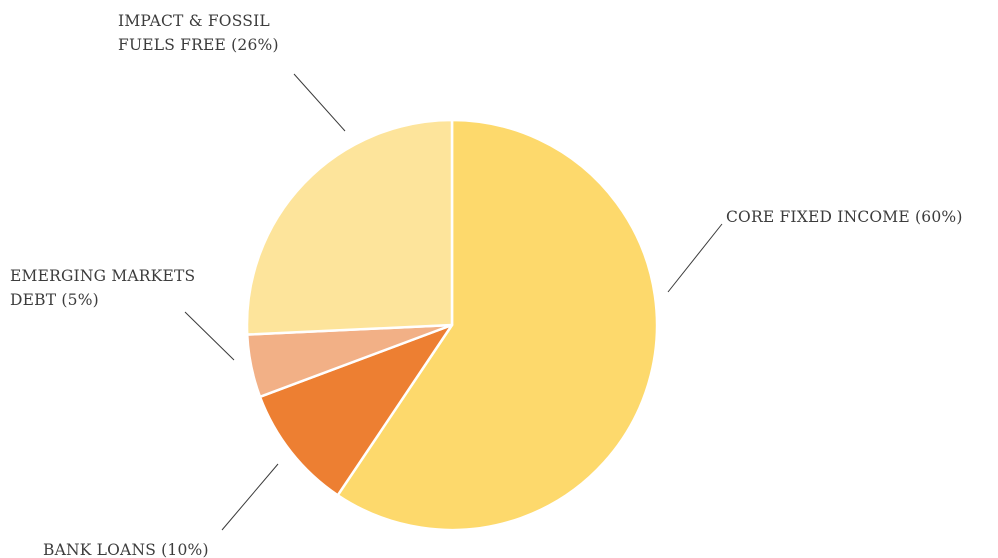 The image size is (998, 558). I want to click on slice-label-core-fixed-income: CORE FIXED INCOME (60%), so click(844, 217).